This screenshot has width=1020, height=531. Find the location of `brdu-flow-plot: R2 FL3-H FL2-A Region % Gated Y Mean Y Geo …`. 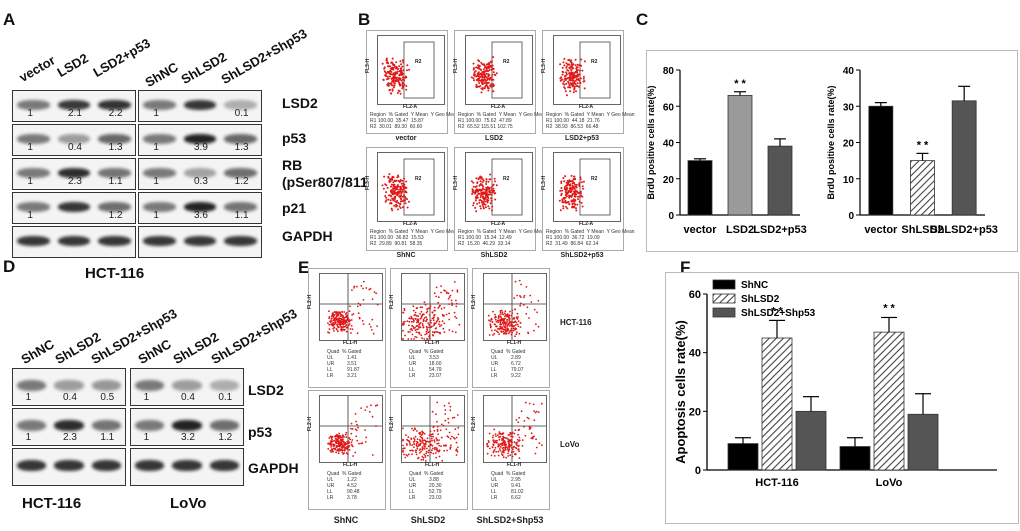

brdu-flow-plot: R2 FL3-H FL2-A Region % Gated Y Mean Y Geo … is located at coordinates (412, 82).